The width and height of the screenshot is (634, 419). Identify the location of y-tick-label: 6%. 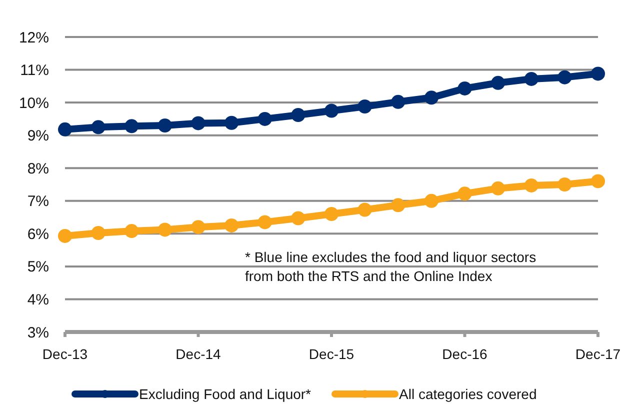
(38, 234).